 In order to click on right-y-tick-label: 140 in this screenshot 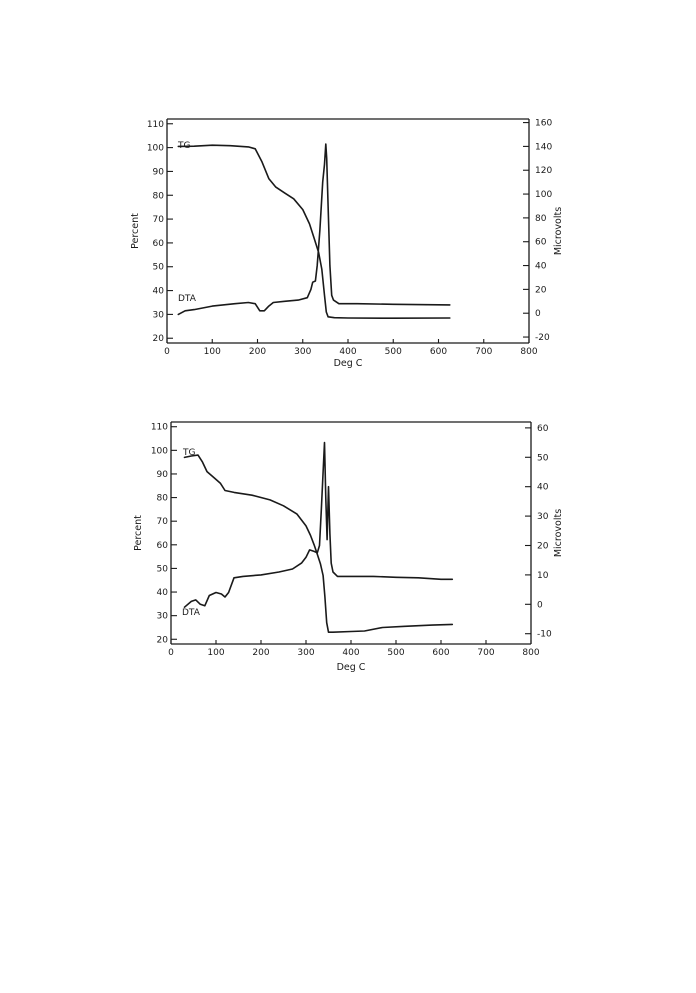, I will do `click(543, 147)`.